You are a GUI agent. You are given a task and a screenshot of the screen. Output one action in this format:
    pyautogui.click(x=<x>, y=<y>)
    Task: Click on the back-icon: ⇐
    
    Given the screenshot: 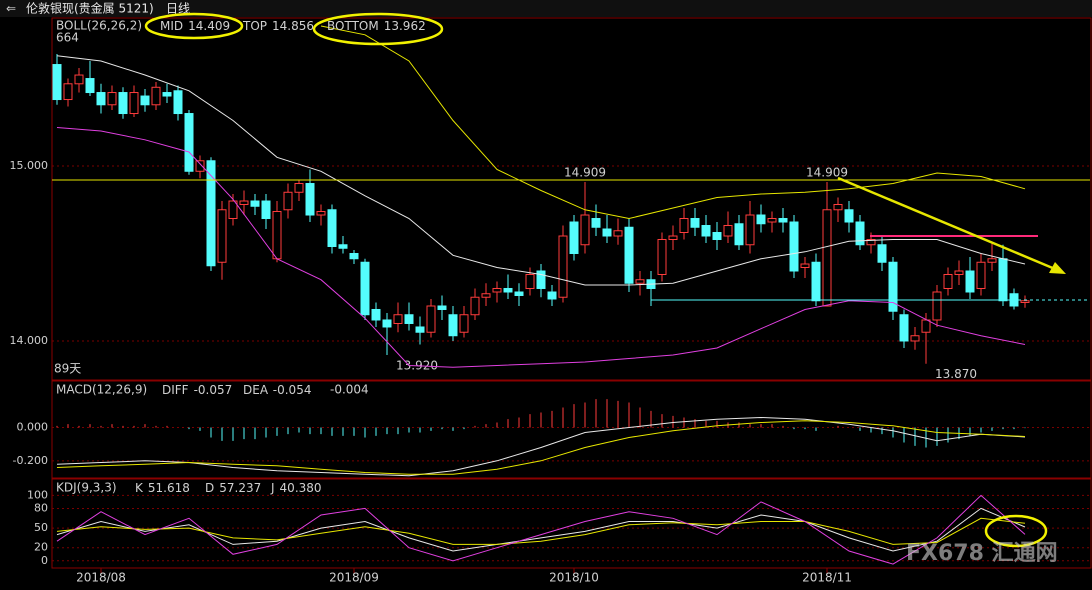 What is the action you would take?
    pyautogui.click(x=11, y=9)
    